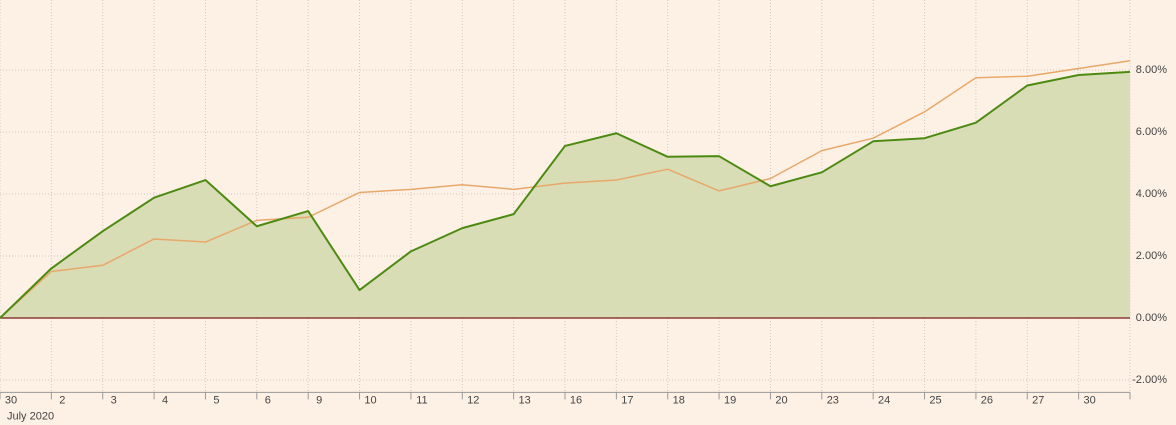 Image resolution: width=1176 pixels, height=425 pixels. What do you see at coordinates (525, 400) in the screenshot?
I see `x-tick-label: 13` at bounding box center [525, 400].